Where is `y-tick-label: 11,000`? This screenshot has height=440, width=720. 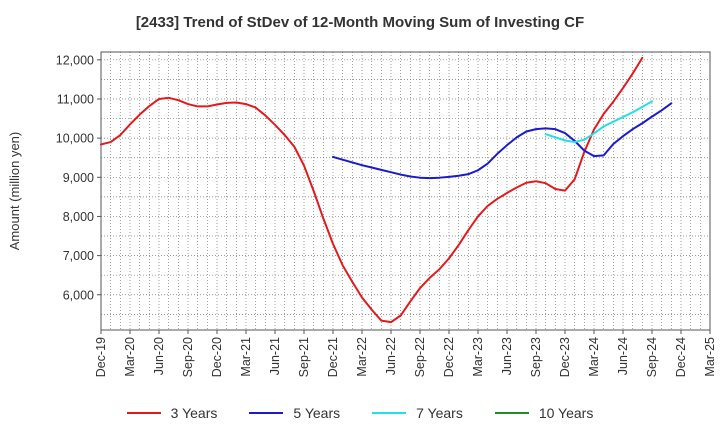
y-tick-label: 11,000 is located at coordinates (75, 99).